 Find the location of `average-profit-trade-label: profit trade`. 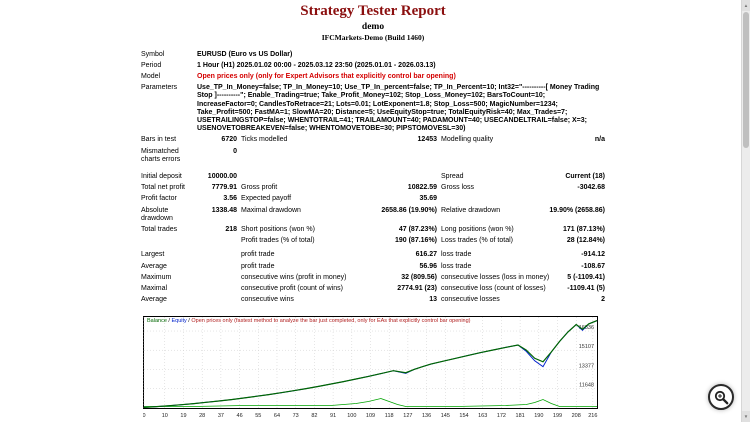

average-profit-trade-label: profit trade is located at coordinates (258, 266).